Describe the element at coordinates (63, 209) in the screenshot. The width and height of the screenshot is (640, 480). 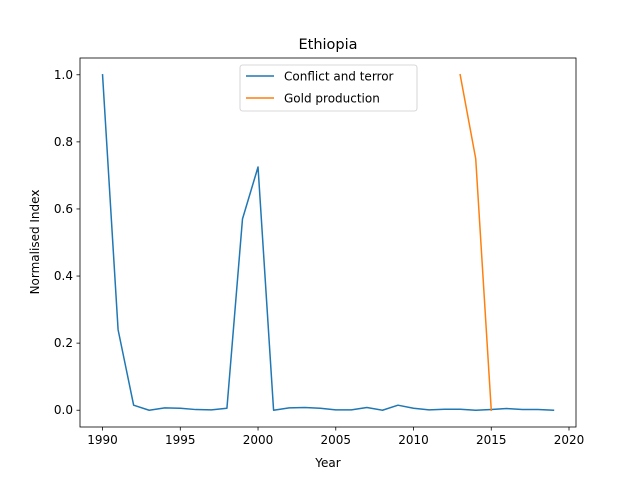
I see `y-tick-label: 0.6` at that location.